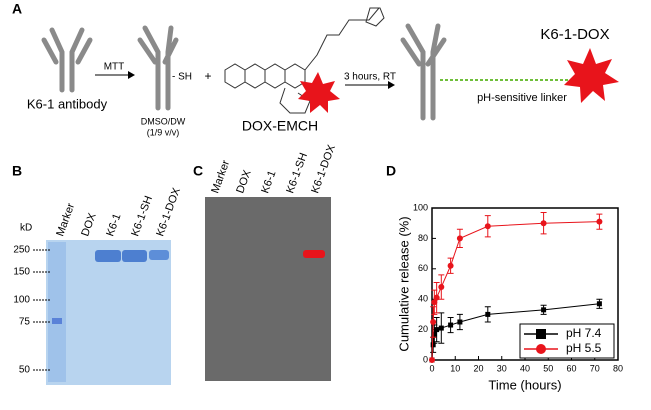 The width and height of the screenshot is (651, 410). I want to click on x-tick-label: 60, so click(571, 368).